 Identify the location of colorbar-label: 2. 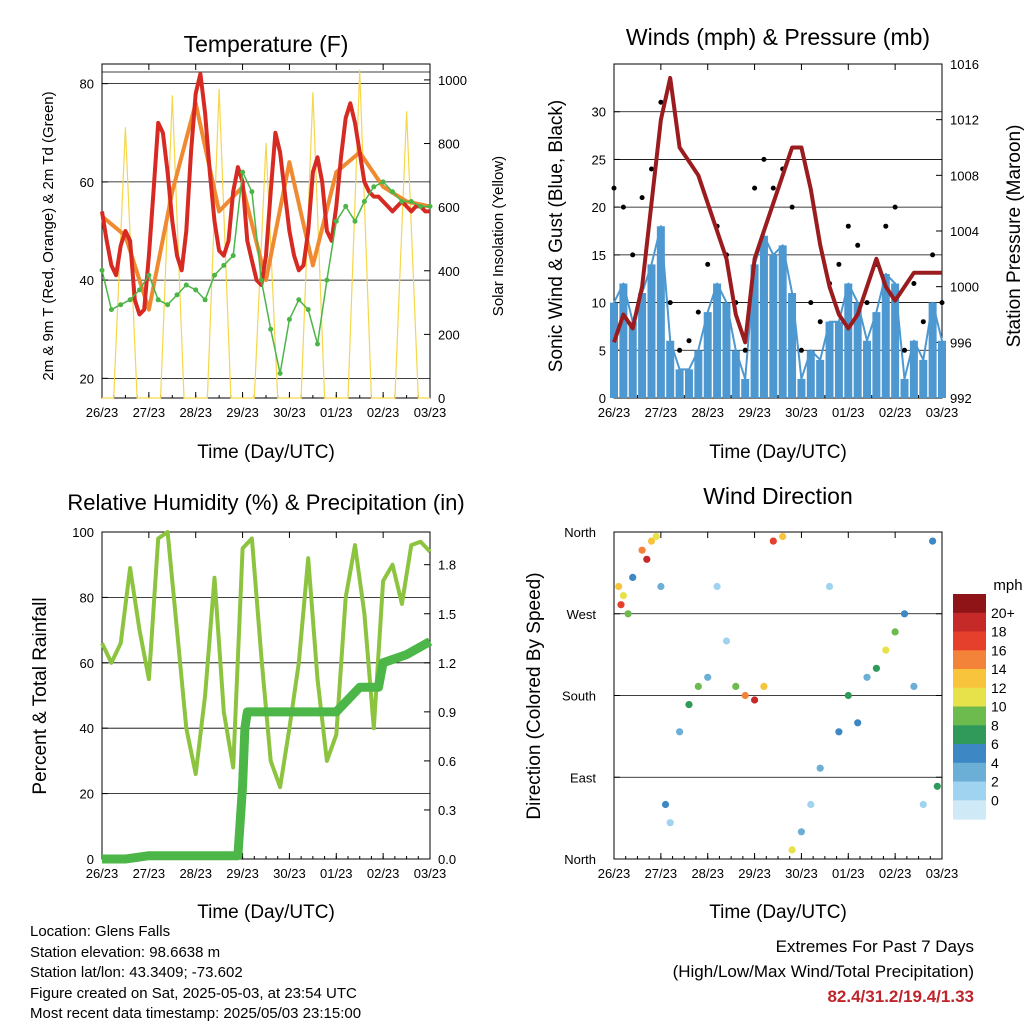
(995, 782).